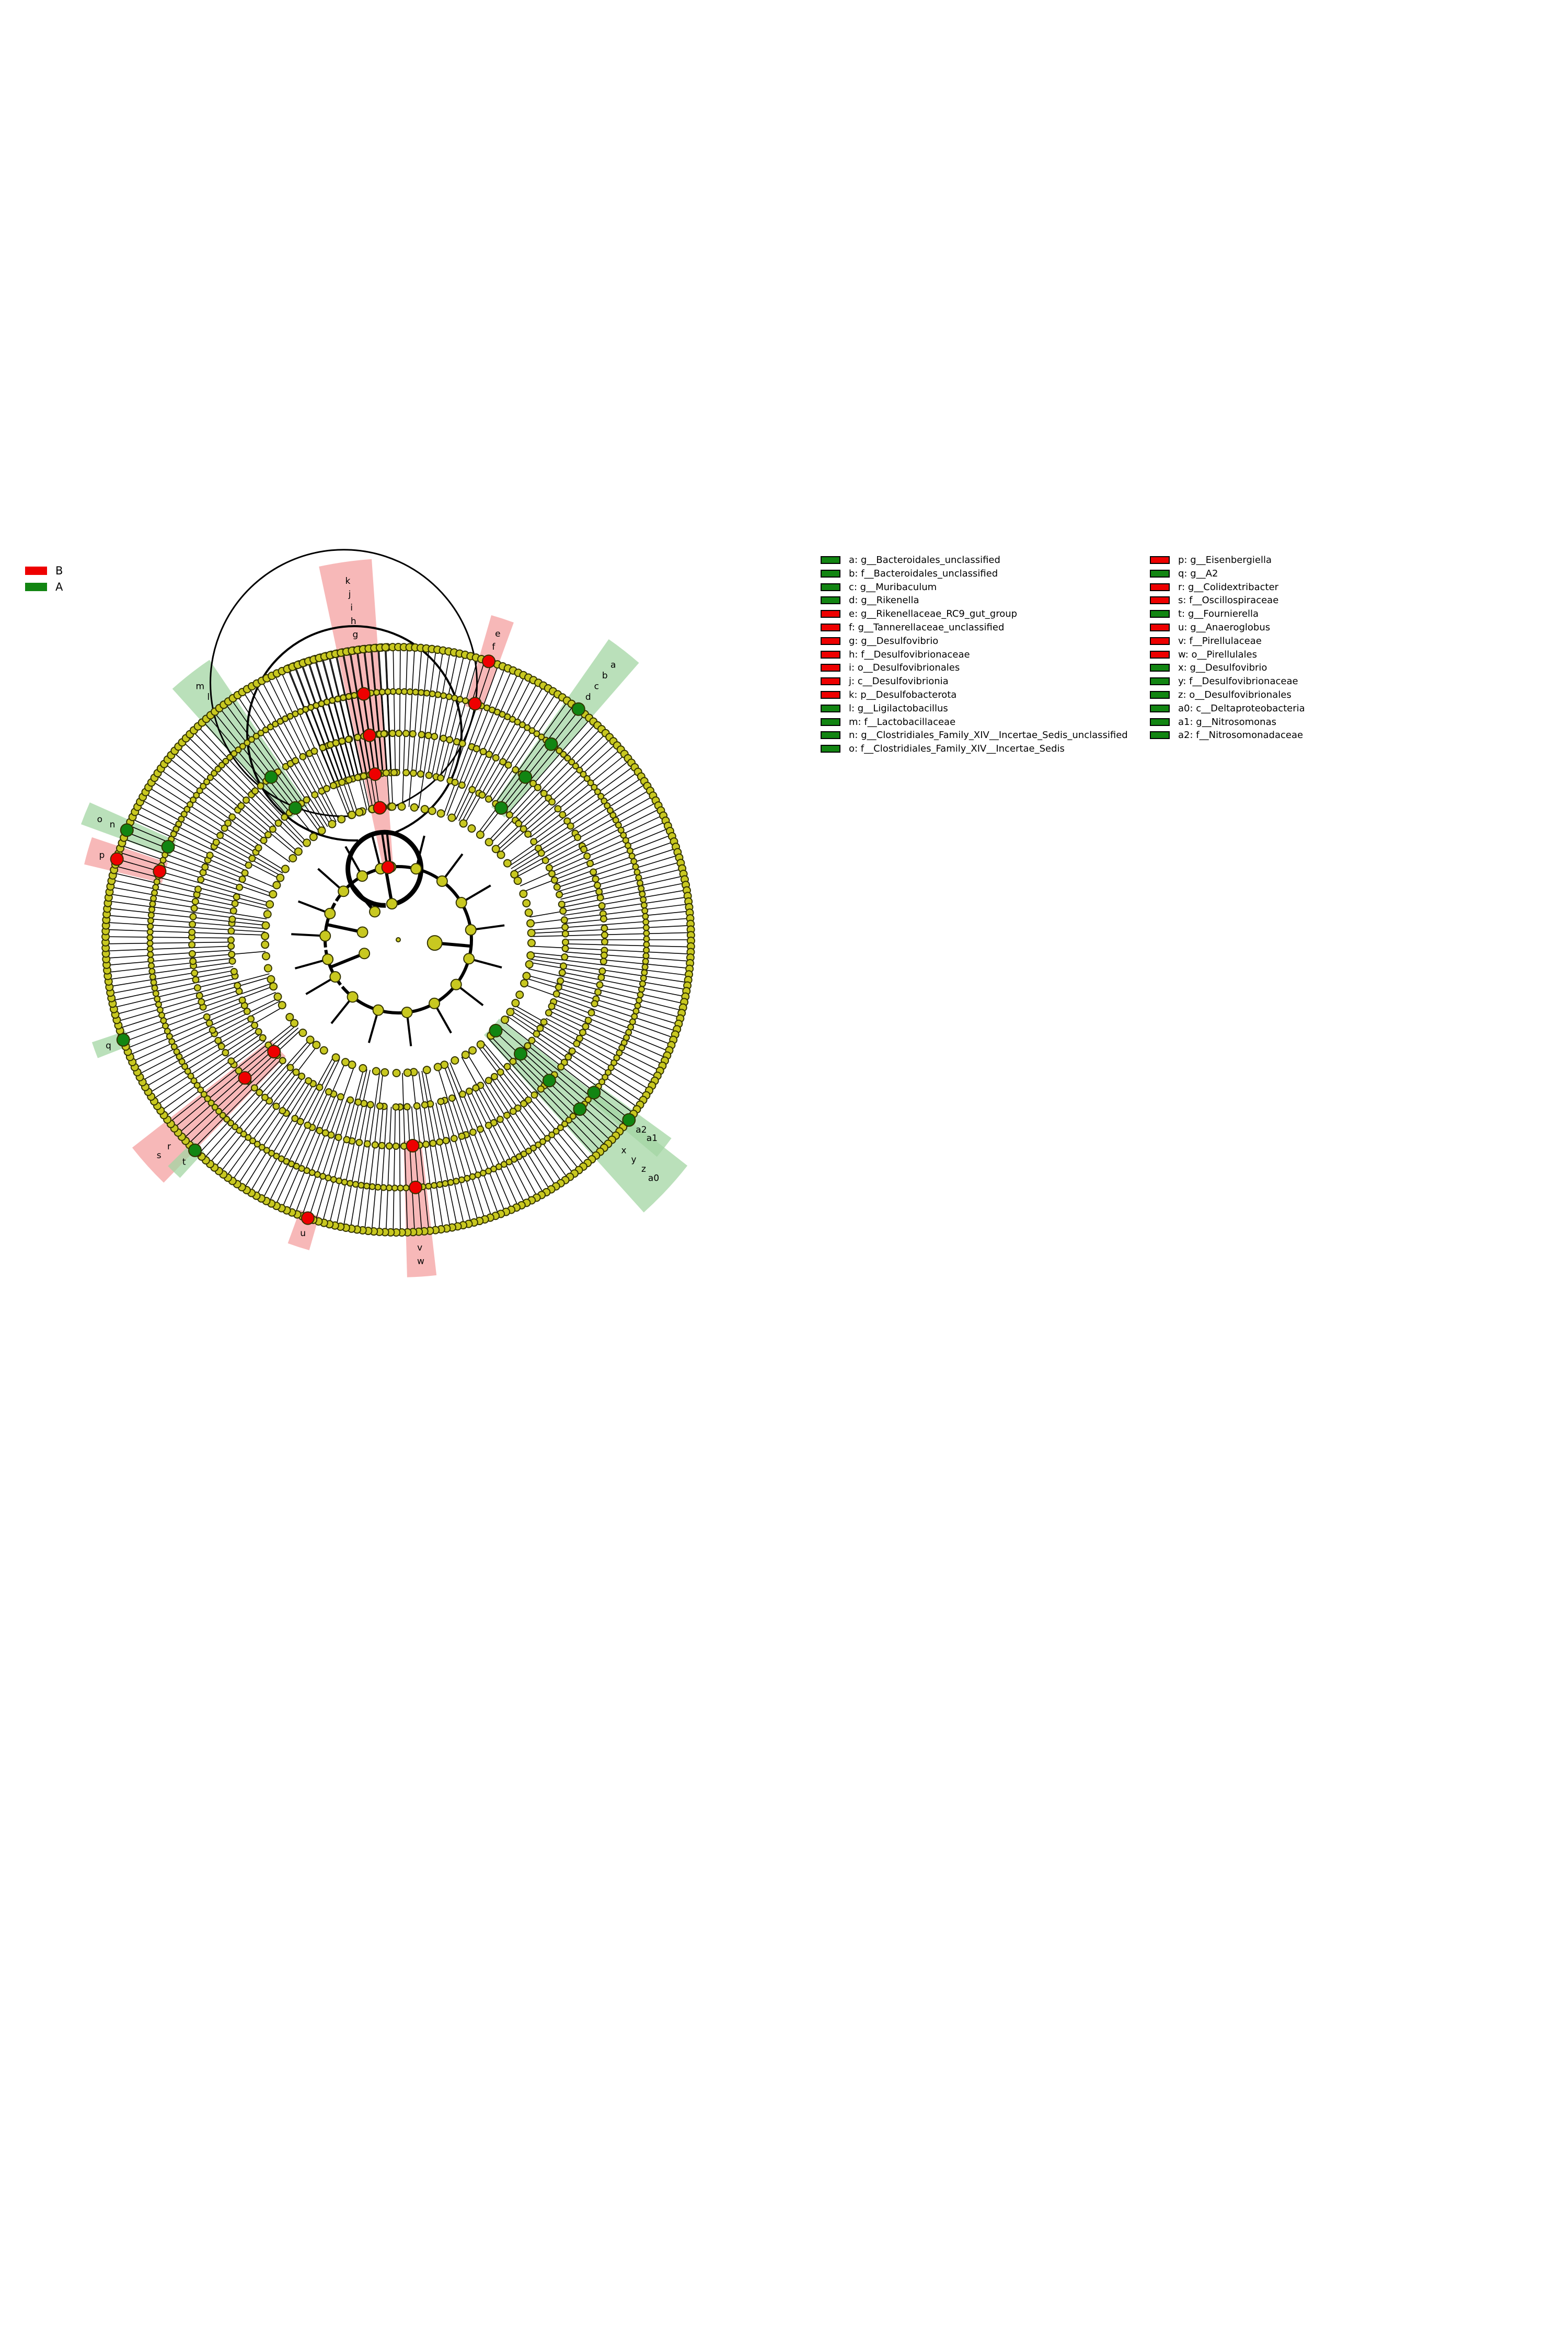 The image size is (1568, 2352). What do you see at coordinates (407, 939) in the screenshot?
I see `class-arc` at bounding box center [407, 939].